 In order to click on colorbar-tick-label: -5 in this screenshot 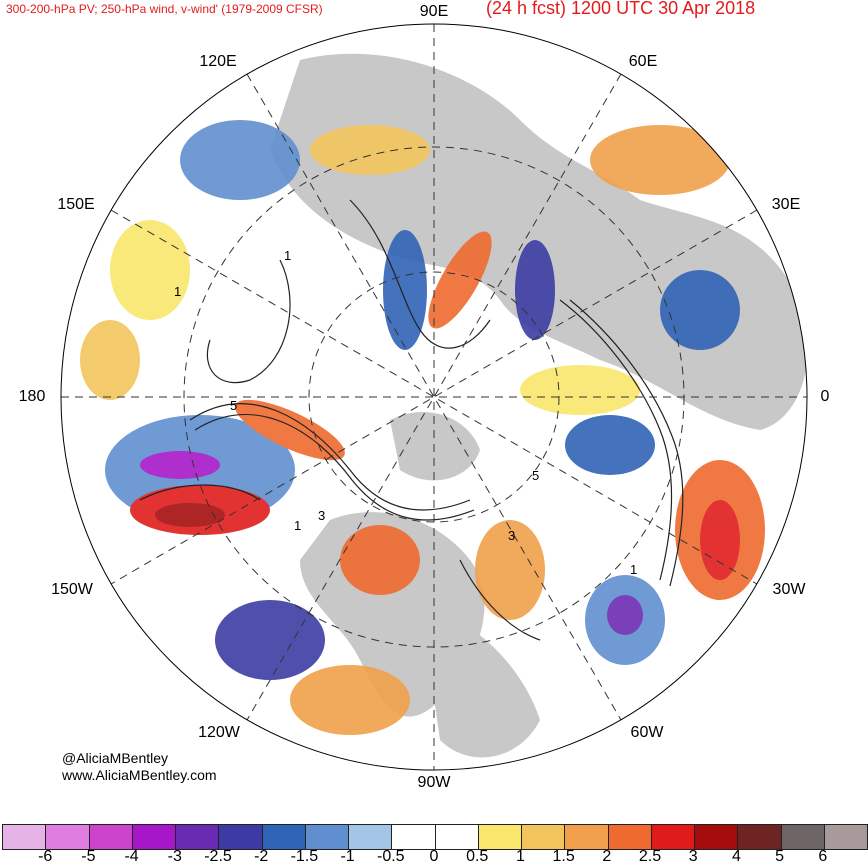, I will do `click(88, 856)`.